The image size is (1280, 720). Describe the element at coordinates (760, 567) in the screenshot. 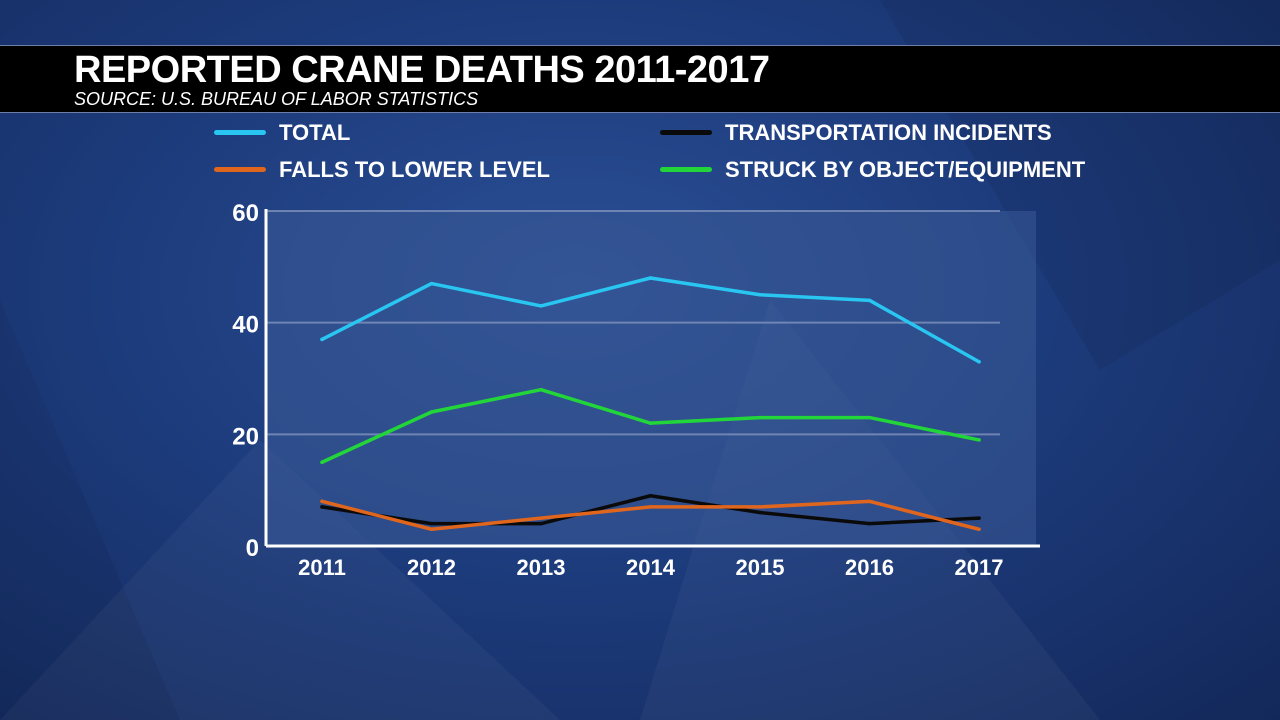

I see `x-tick-label: 2015` at that location.